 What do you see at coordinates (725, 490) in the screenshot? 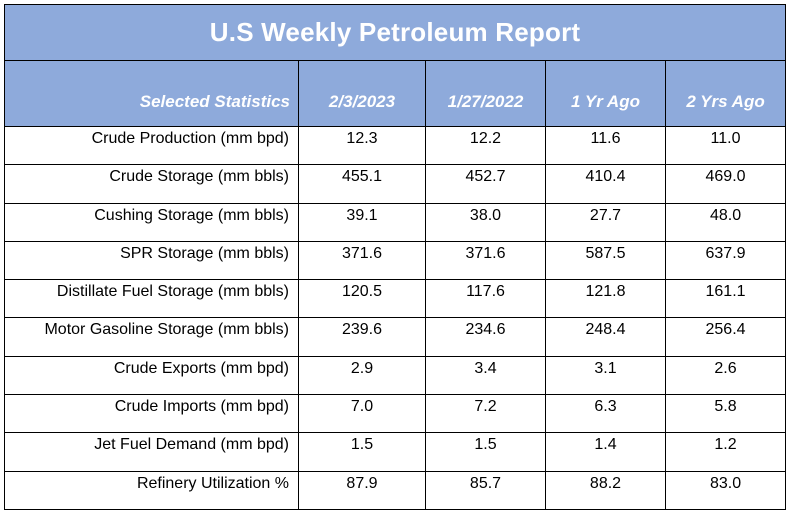
I see `row-value: 83.0` at bounding box center [725, 490].